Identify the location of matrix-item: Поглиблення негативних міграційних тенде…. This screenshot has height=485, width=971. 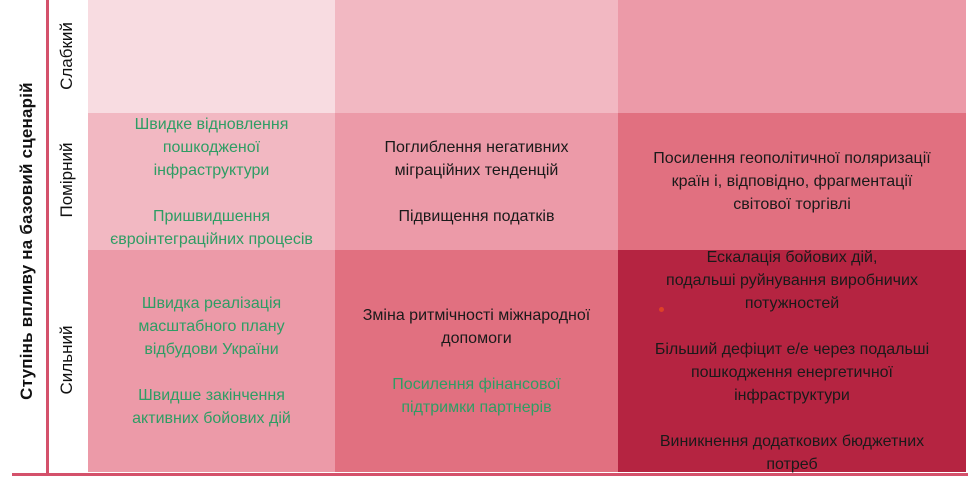
(476, 158).